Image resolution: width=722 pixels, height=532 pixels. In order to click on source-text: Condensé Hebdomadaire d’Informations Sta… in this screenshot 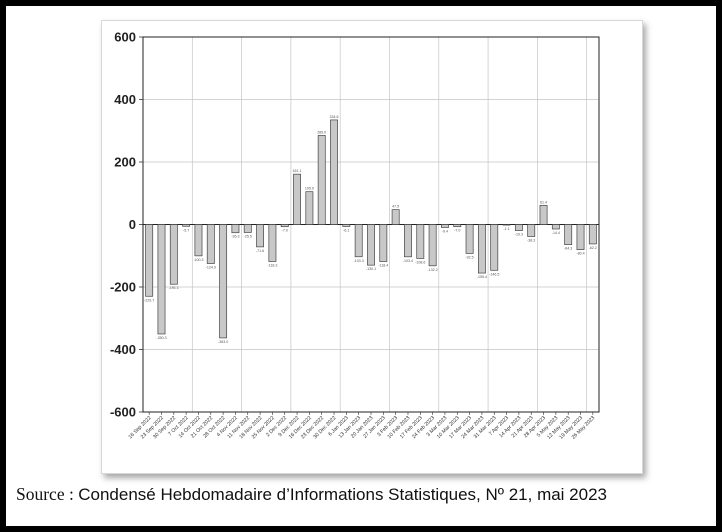, I will do `click(343, 494)`.